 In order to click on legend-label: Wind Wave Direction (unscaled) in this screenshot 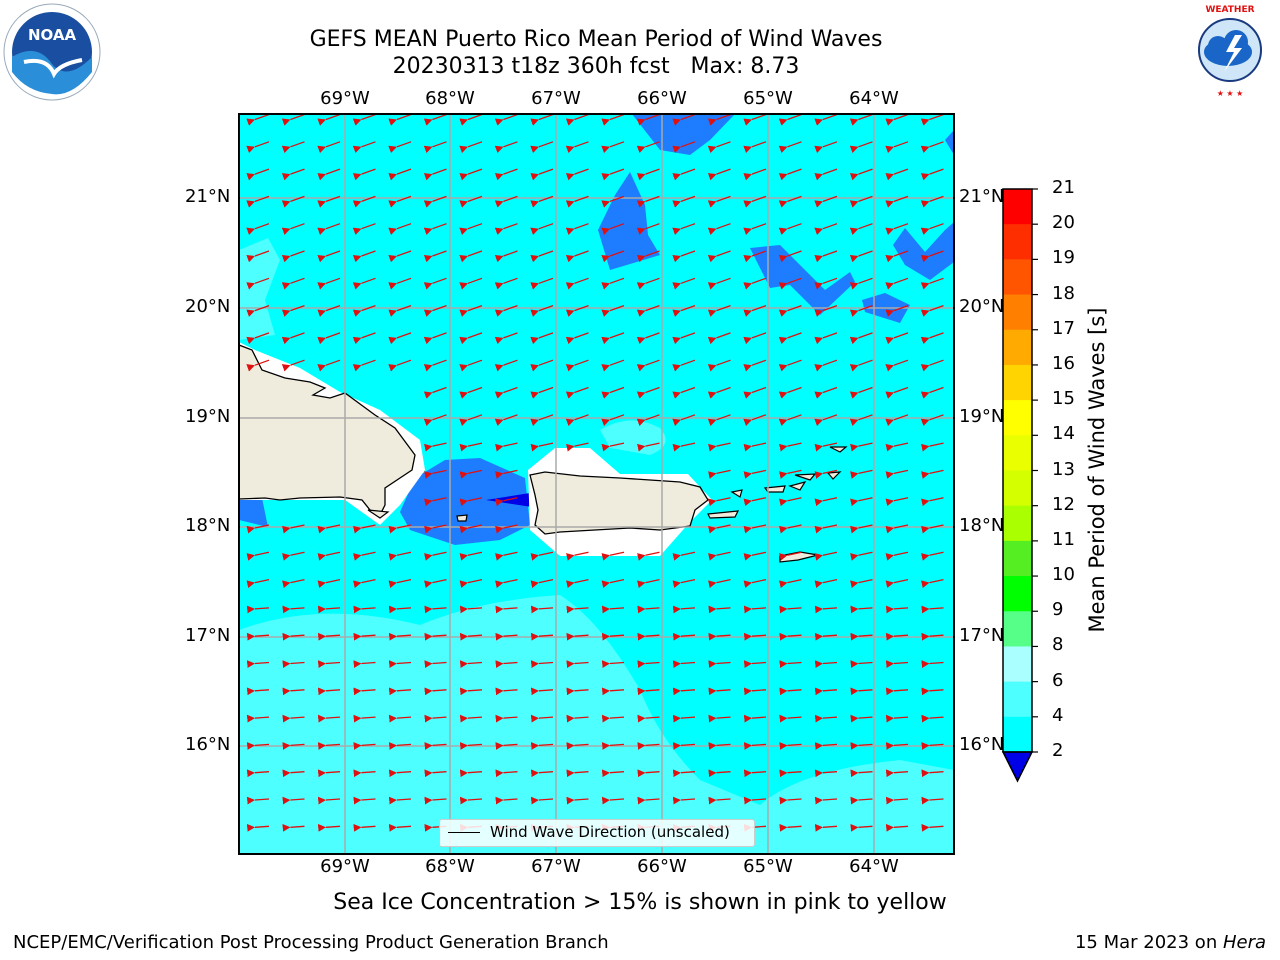, I will do `click(610, 832)`.